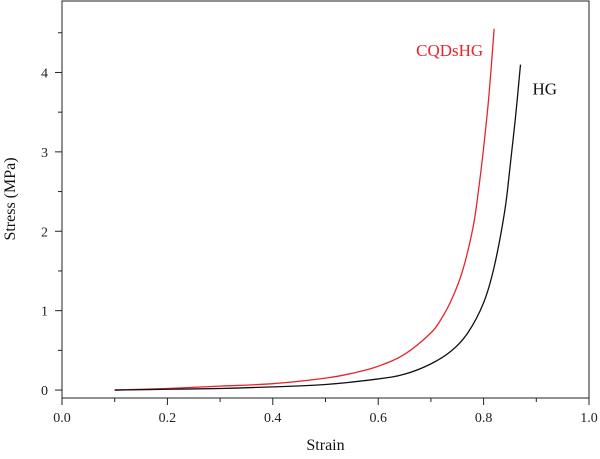  I want to click on x-tick-label: 0.0, so click(62, 418).